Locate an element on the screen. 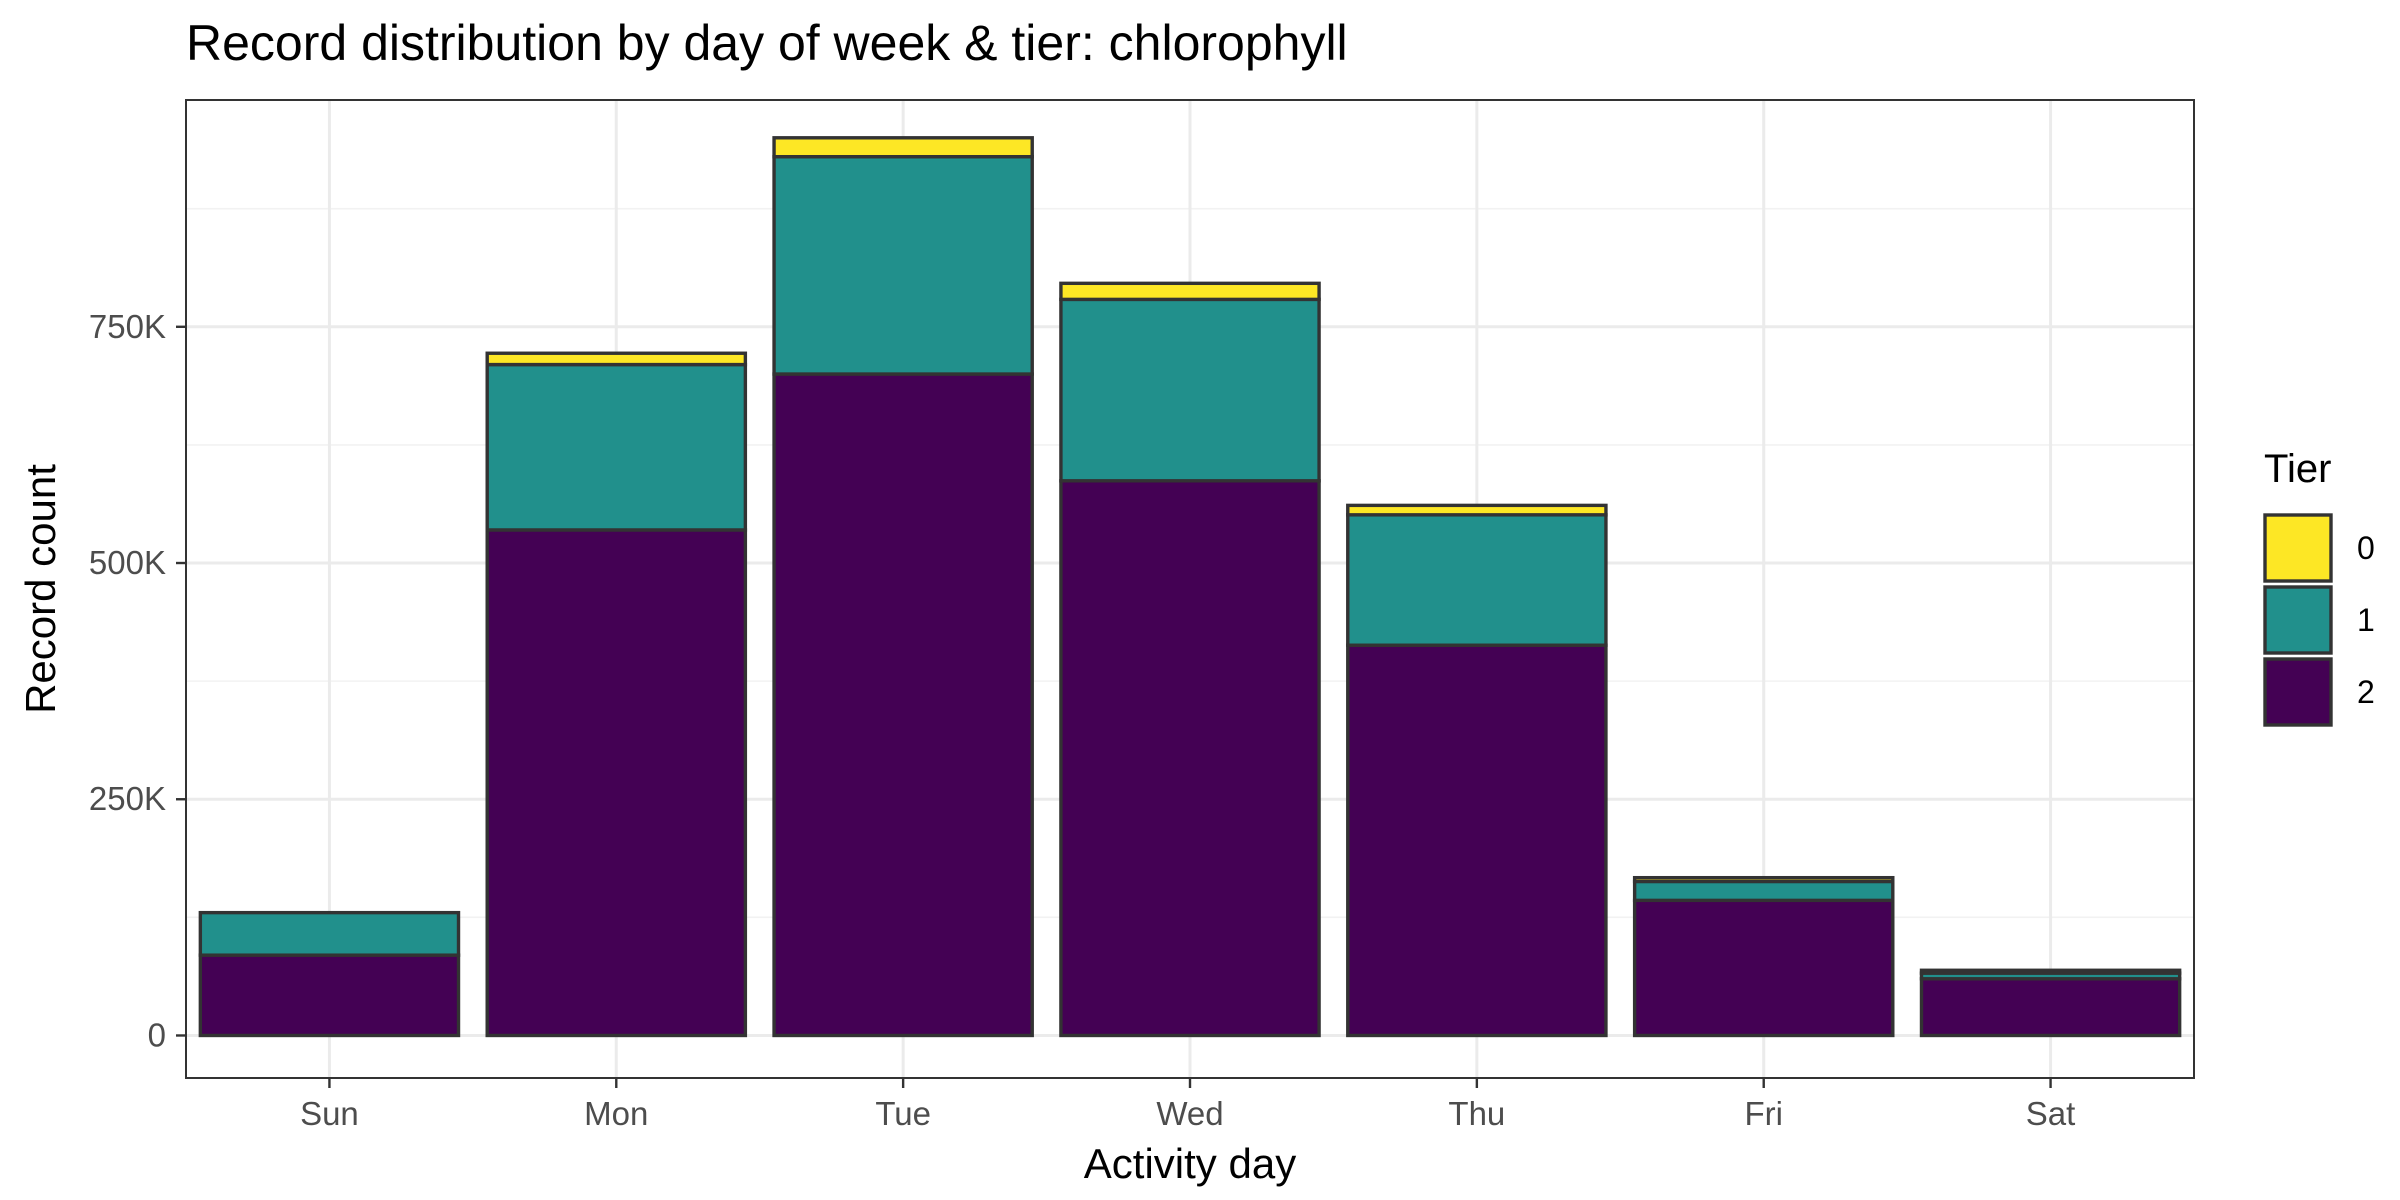 The height and width of the screenshot is (1200, 2400). y-axis-title: Record count is located at coordinates (40, 589).